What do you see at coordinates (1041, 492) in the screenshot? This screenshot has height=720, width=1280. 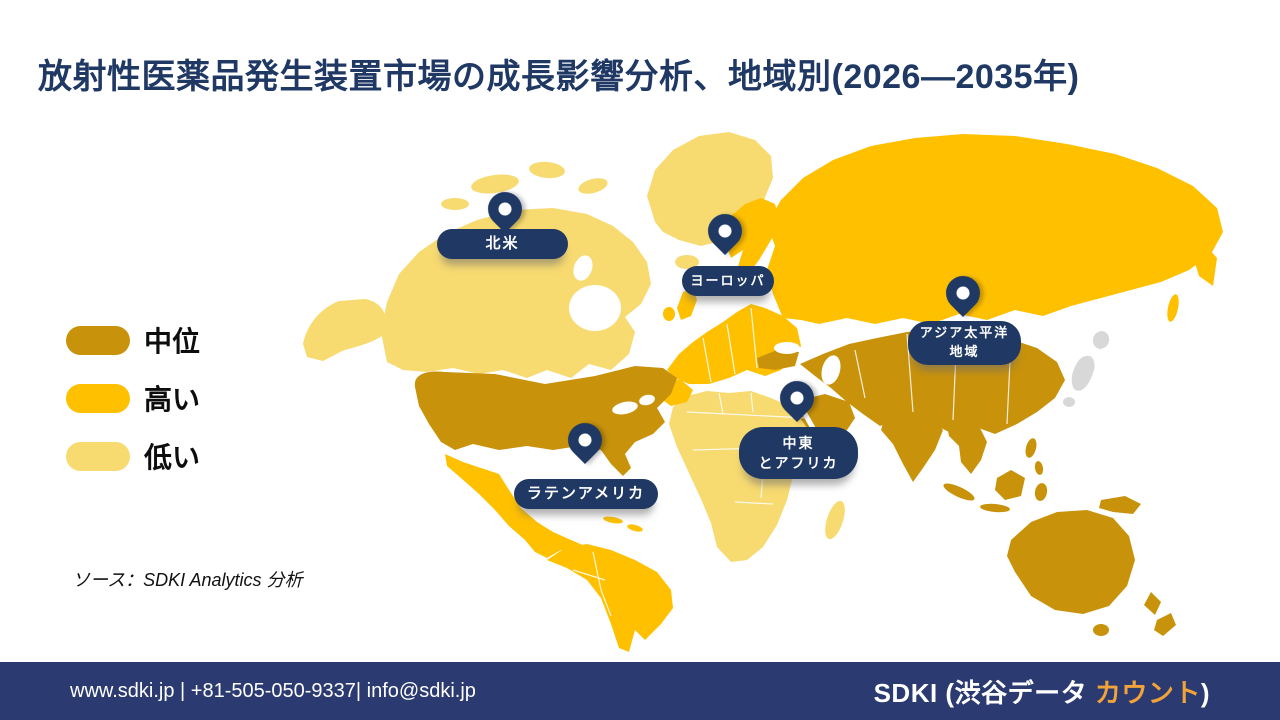 I see `region-sulawesi` at bounding box center [1041, 492].